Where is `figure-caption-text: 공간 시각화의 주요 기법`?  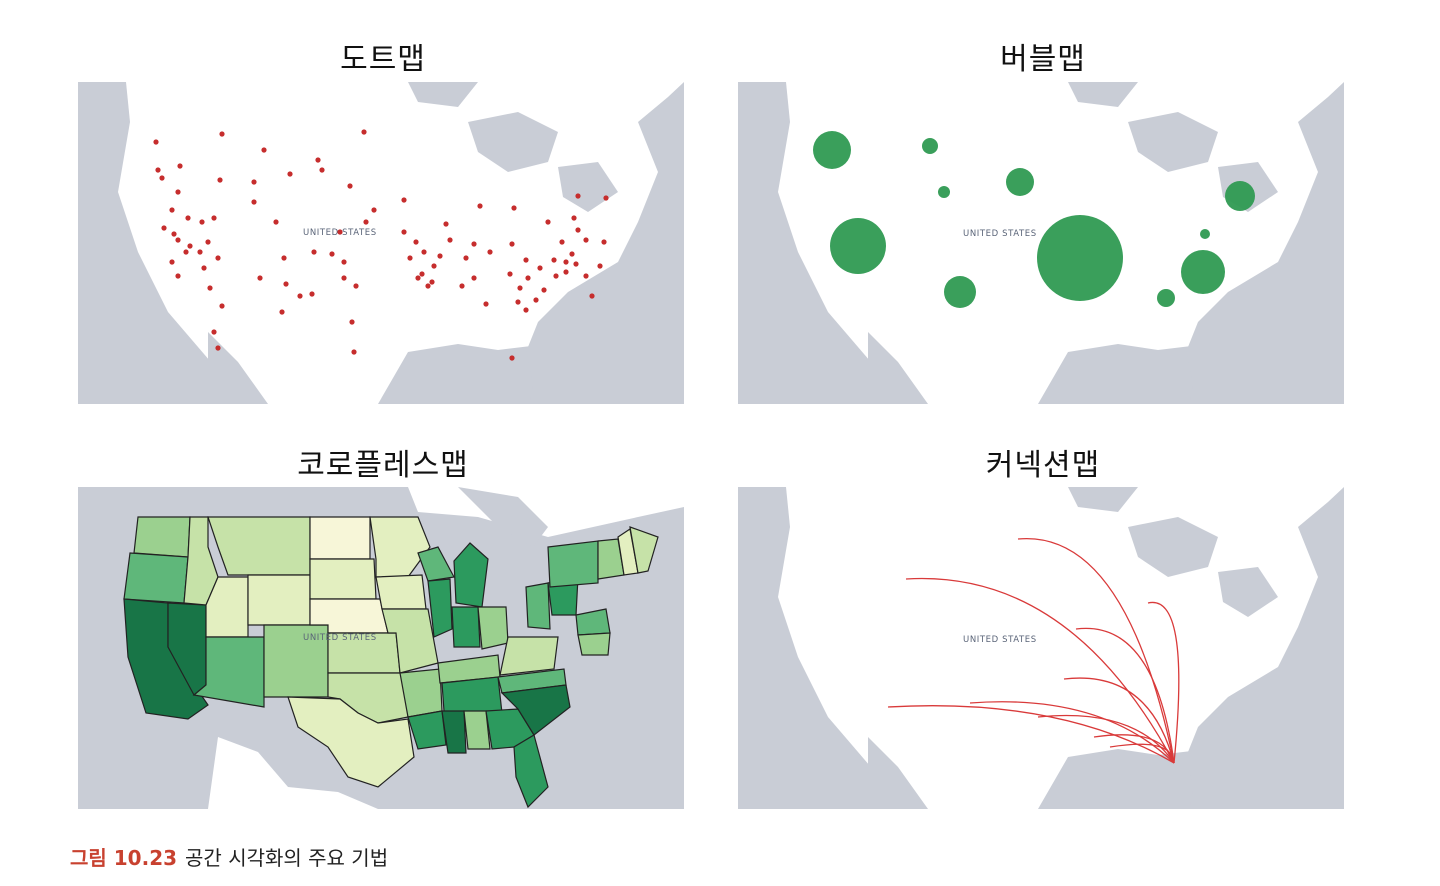
figure-caption-text: 공간 시각화의 주요 기법 is located at coordinates (287, 858).